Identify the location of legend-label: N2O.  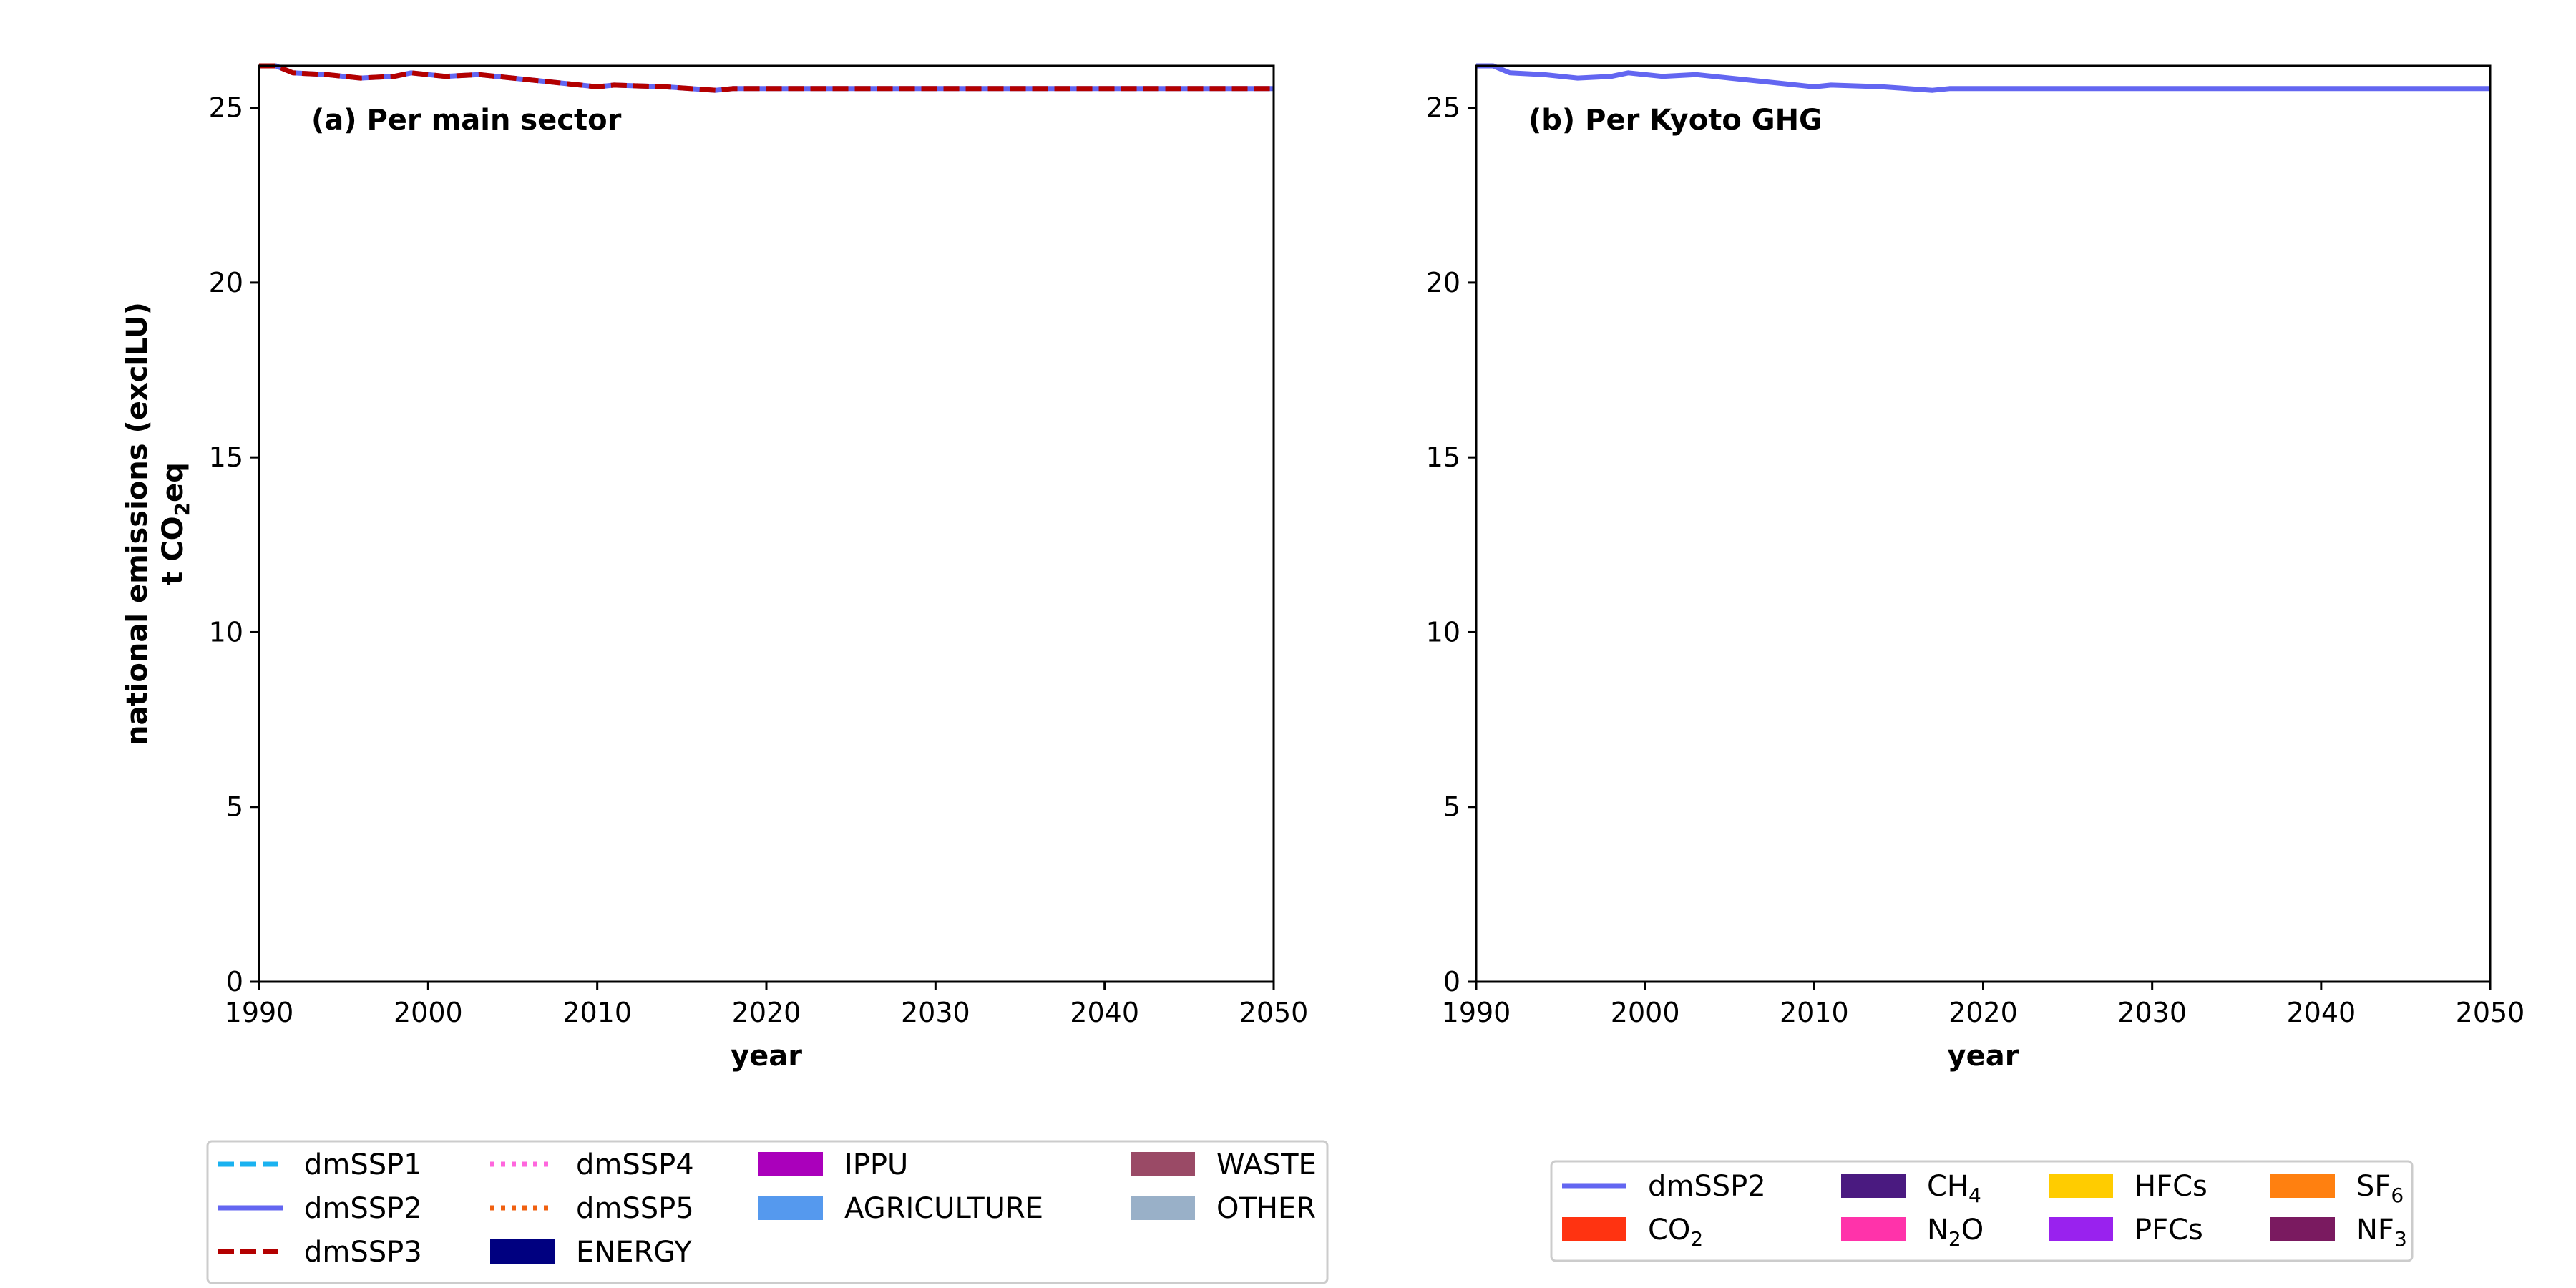
(1955, 1232).